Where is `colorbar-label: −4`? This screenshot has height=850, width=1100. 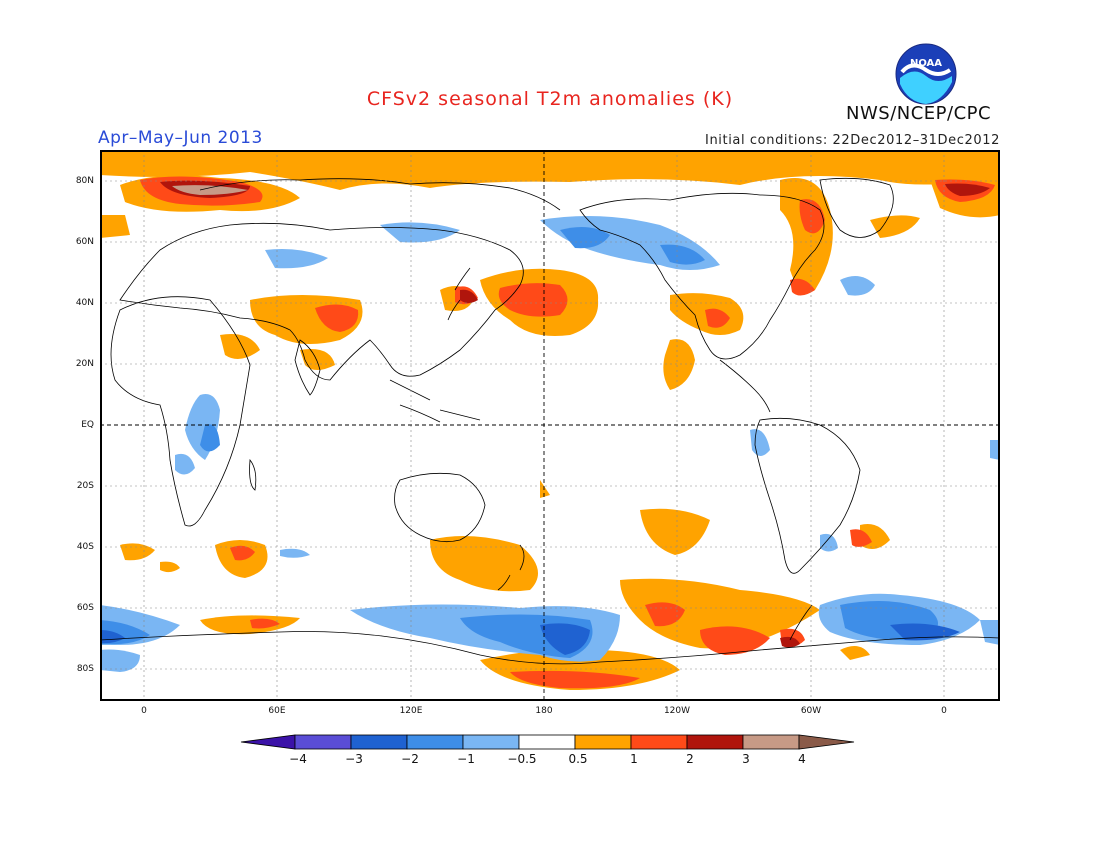
colorbar-label: −4 is located at coordinates (298, 759).